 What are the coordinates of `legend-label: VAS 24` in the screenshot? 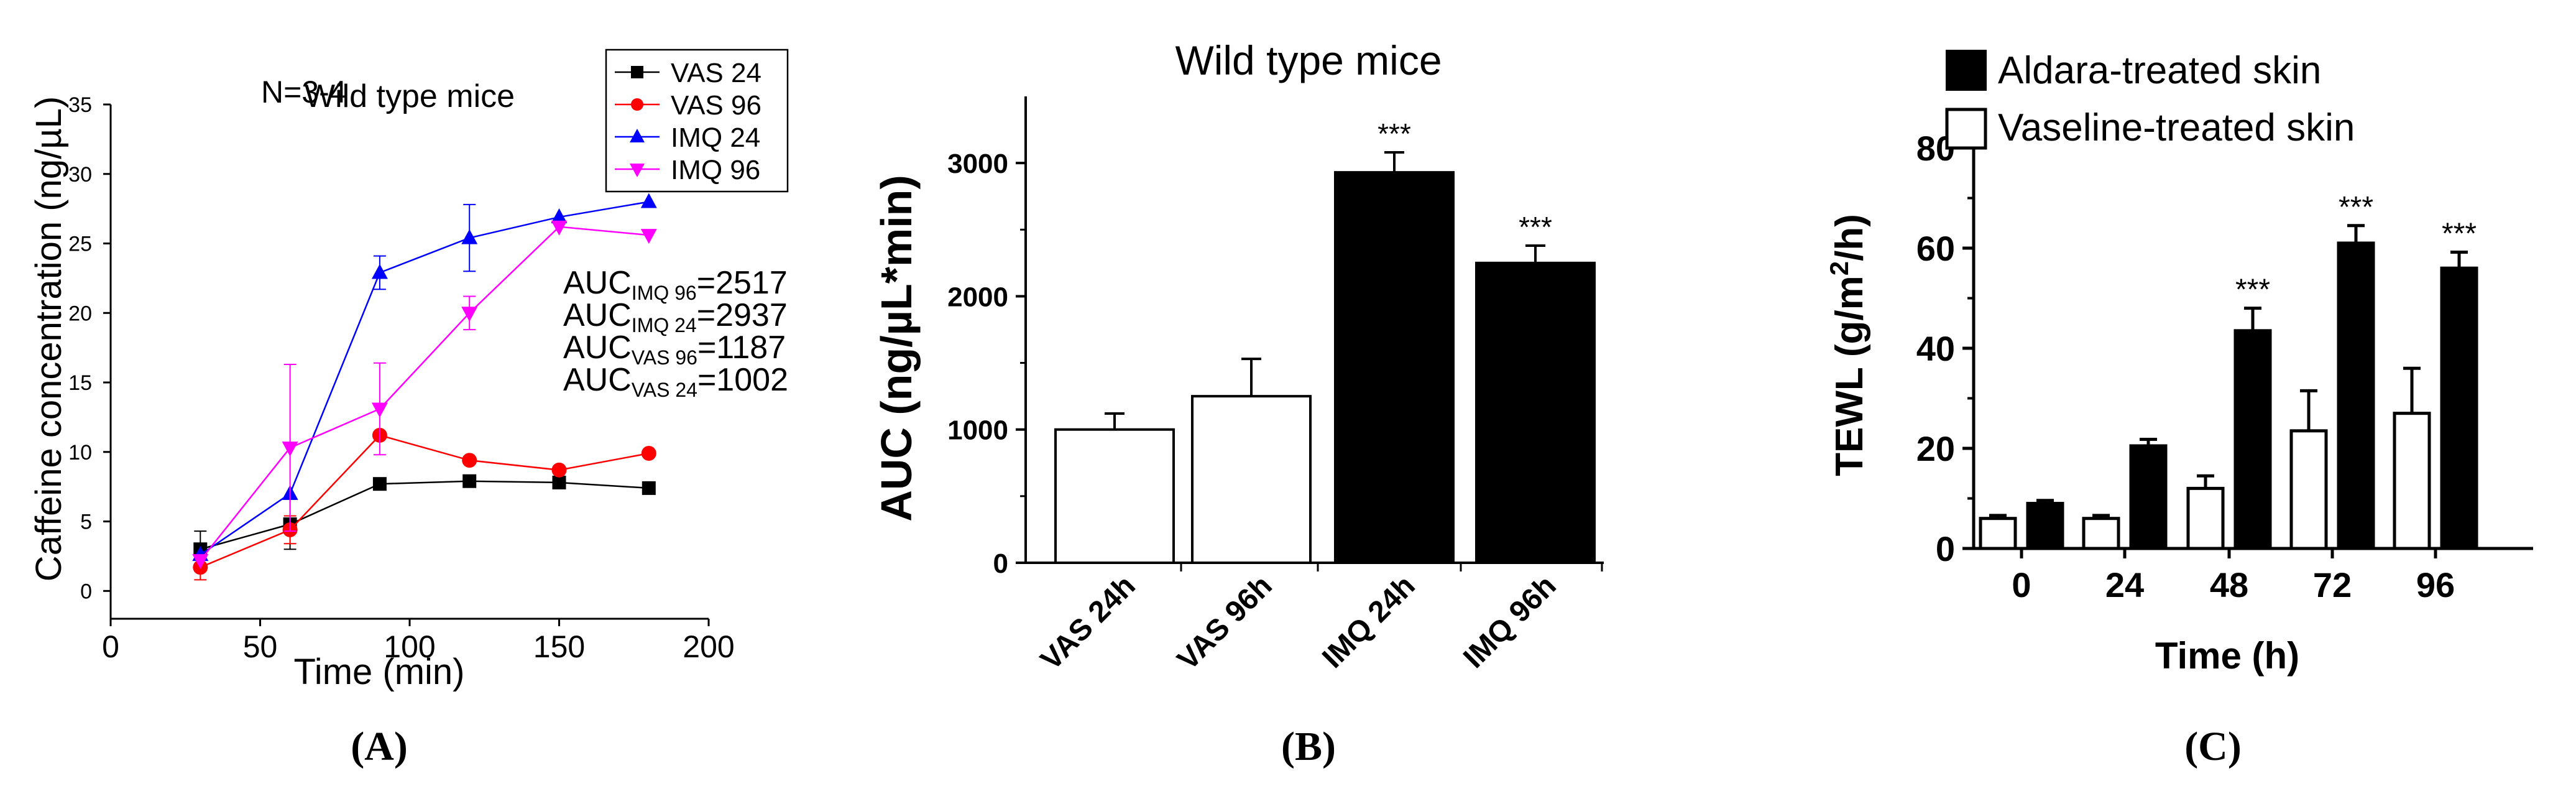 It's located at (716, 73).